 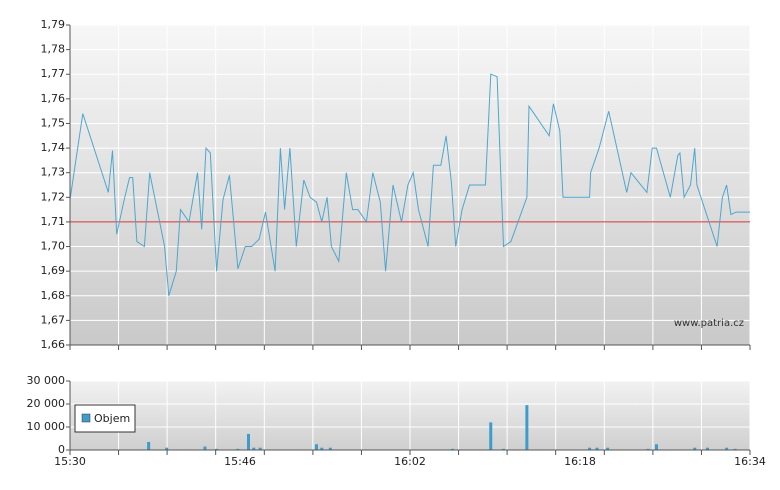 I want to click on y-tick-label: 0, so click(x=61, y=449).